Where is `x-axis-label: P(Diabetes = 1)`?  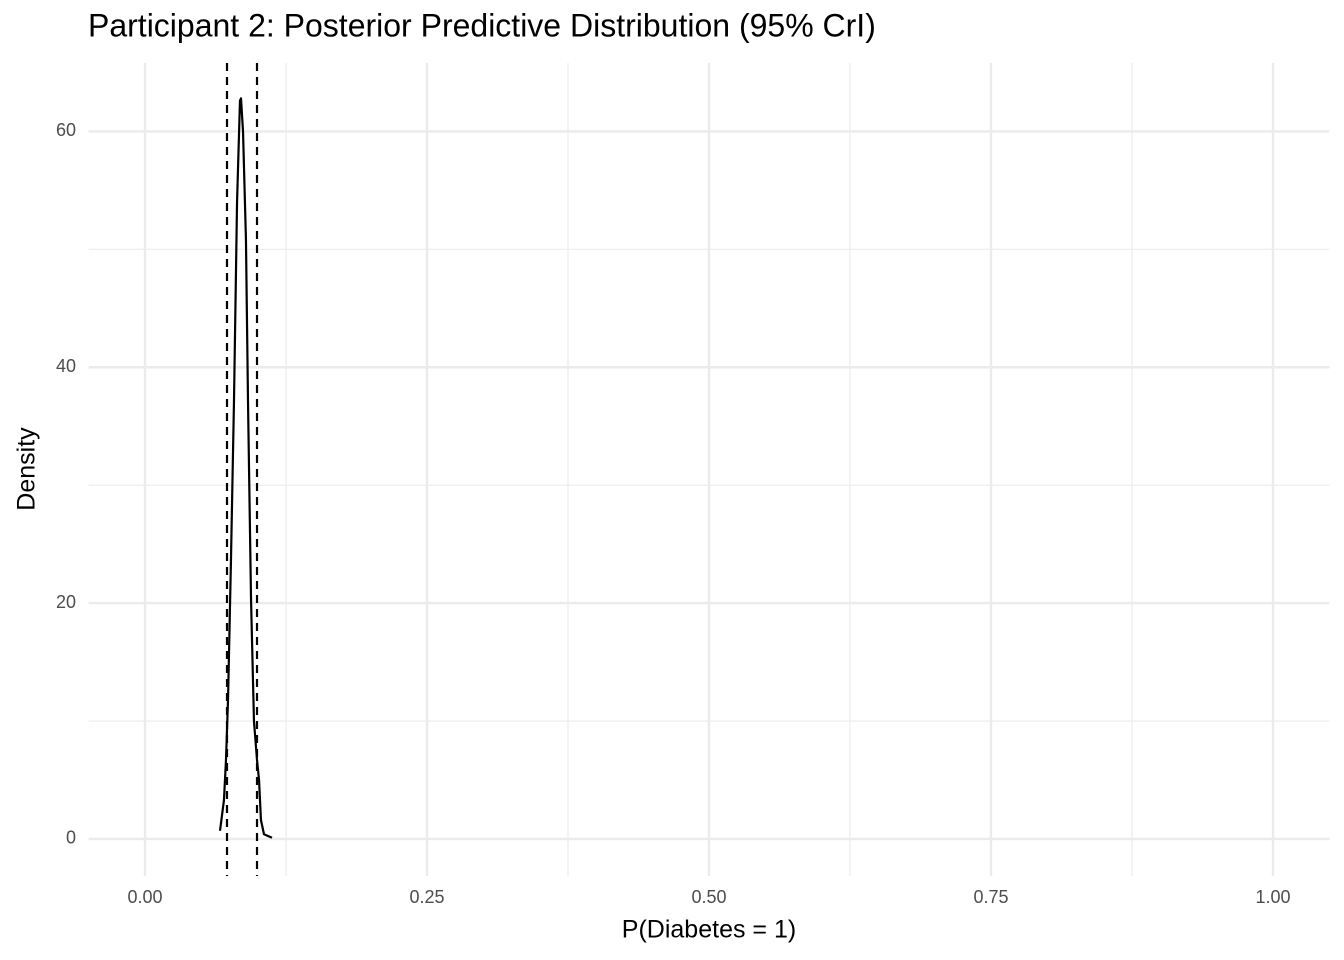 x-axis-label: P(Diabetes = 1) is located at coordinates (709, 930).